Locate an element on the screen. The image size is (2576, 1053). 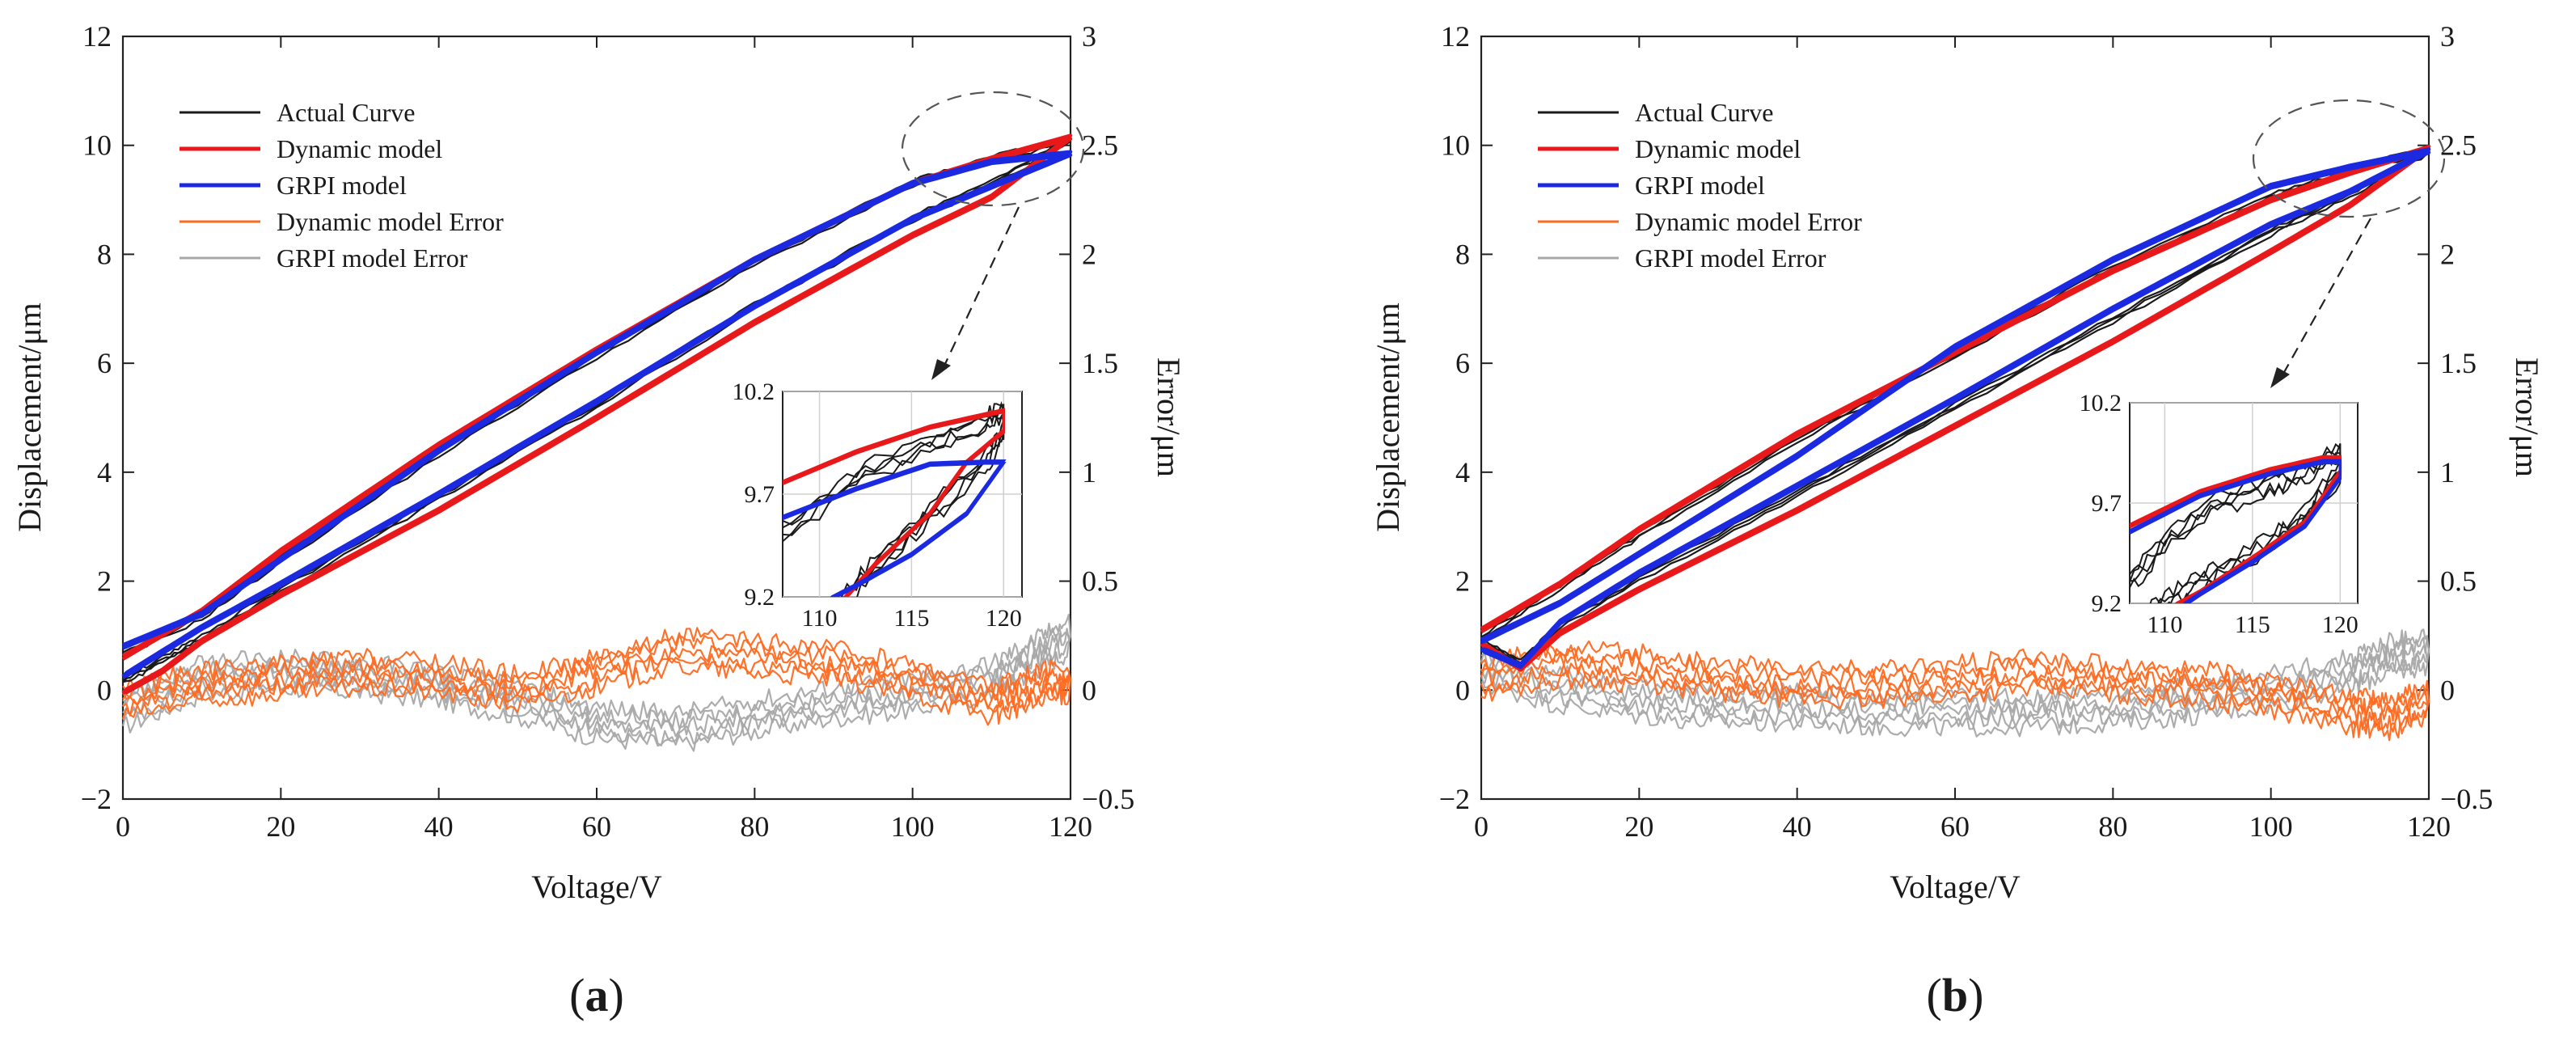
panel-label-a: (a) is located at coordinates (596, 995).